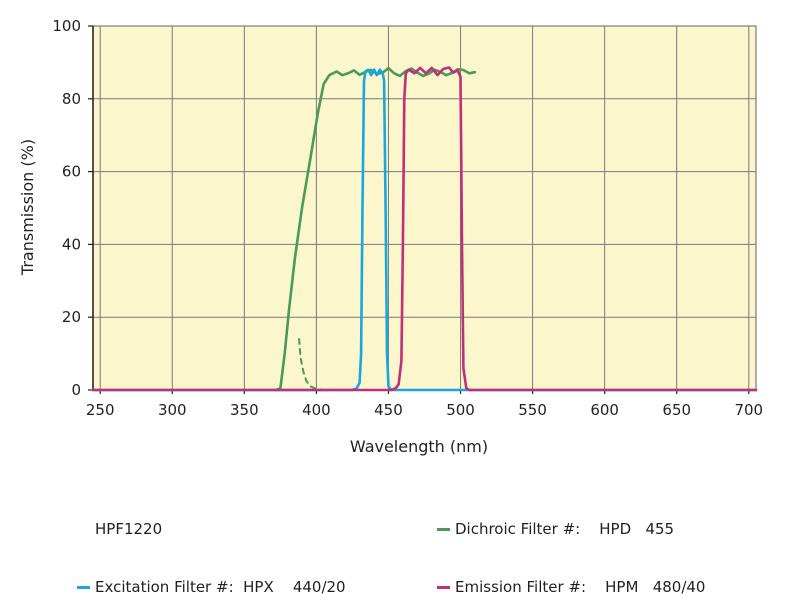 The height and width of the screenshot is (616, 800). Describe the element at coordinates (565, 529) in the screenshot. I see `dichroic-label: Dichroic Filter #: HPD 455` at that location.